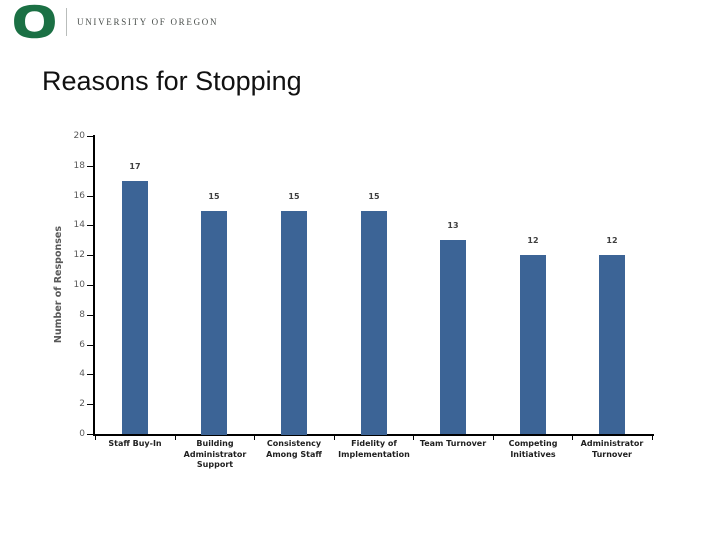 This screenshot has height=540, width=720. Describe the element at coordinates (82, 315) in the screenshot. I see `y-axis-tick-label: 8` at that location.